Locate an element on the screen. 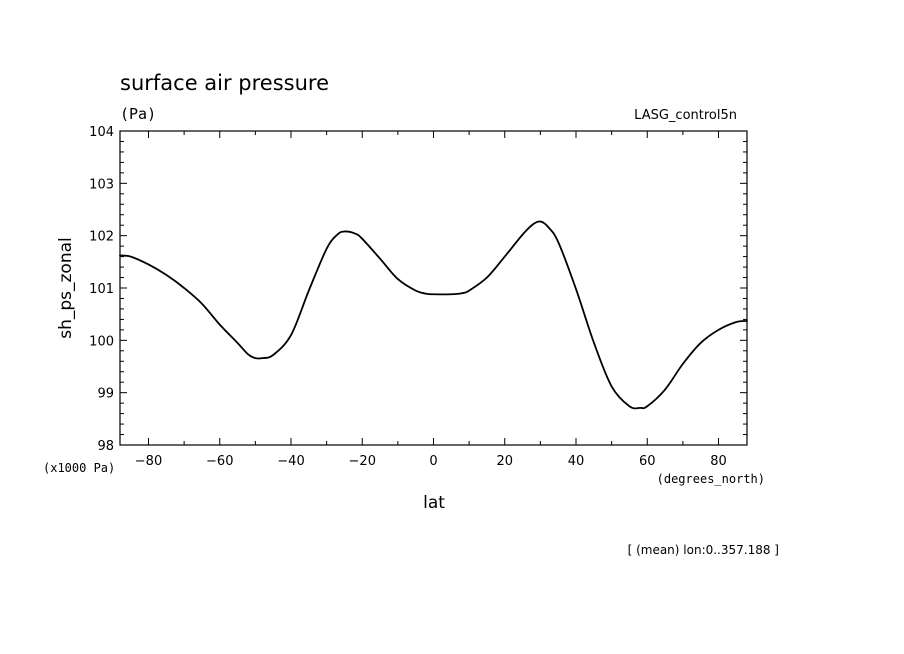 The width and height of the screenshot is (904, 654). x-axis-label: lat is located at coordinates (434, 503).